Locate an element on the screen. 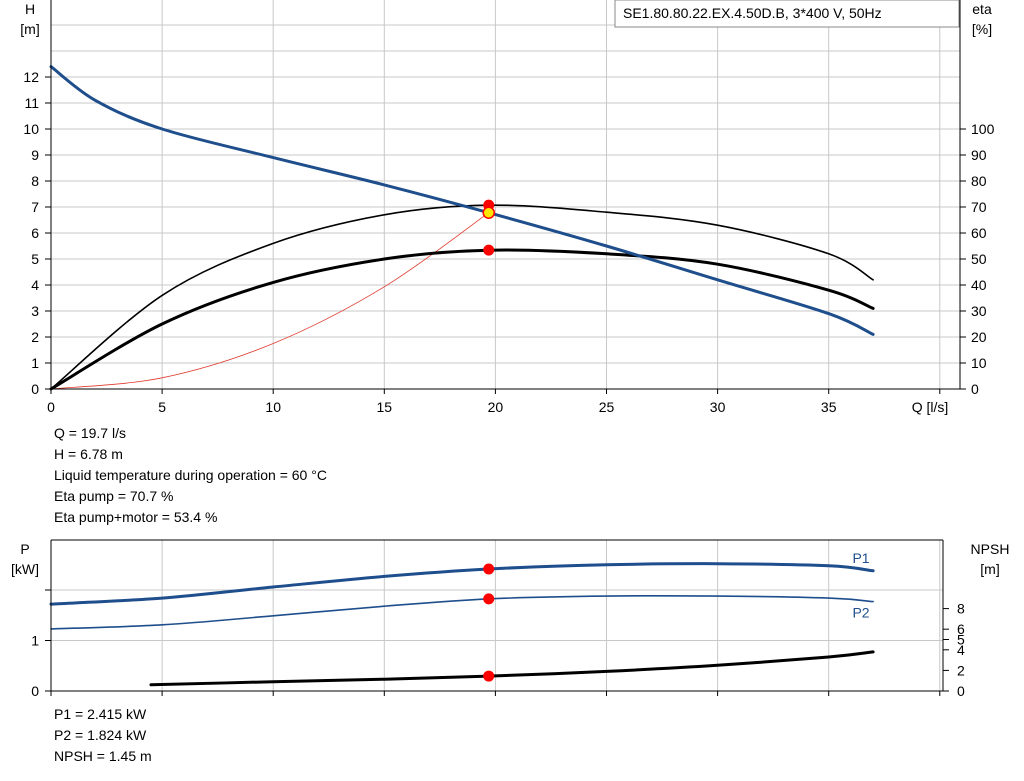  y-tick-label-right: 8 is located at coordinates (961, 609).